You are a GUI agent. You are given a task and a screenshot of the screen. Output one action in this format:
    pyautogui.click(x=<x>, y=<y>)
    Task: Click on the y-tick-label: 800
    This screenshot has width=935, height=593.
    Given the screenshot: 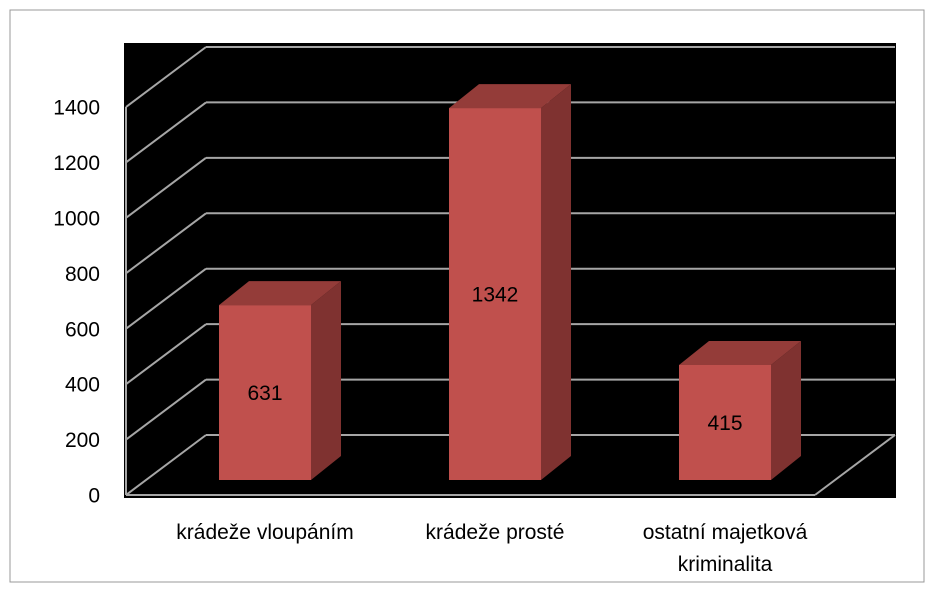 What is the action you would take?
    pyautogui.click(x=82, y=274)
    